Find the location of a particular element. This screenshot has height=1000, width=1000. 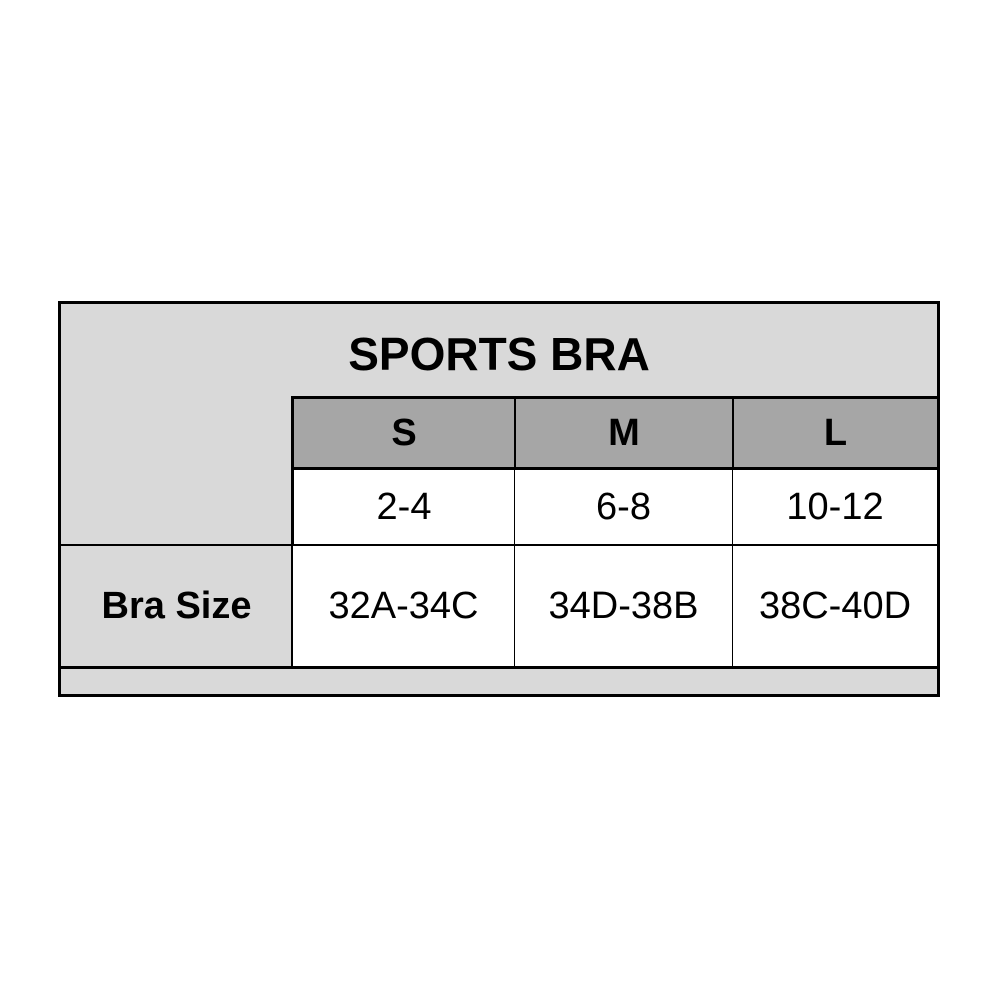

table-title: SPORTS BRA is located at coordinates (499, 354).